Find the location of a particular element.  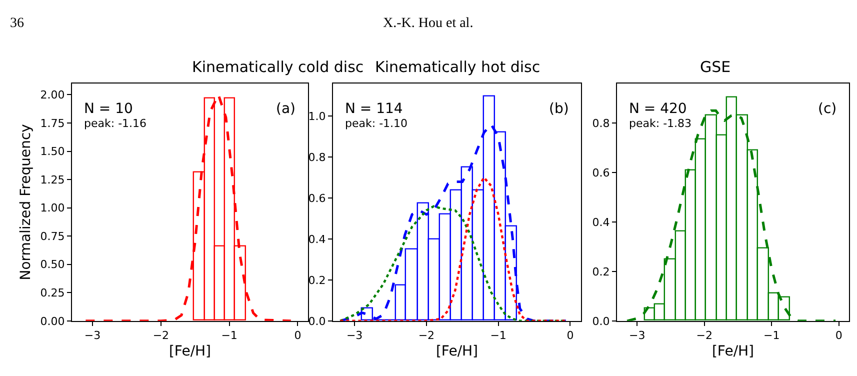

line-series is located at coordinates (453, 248).